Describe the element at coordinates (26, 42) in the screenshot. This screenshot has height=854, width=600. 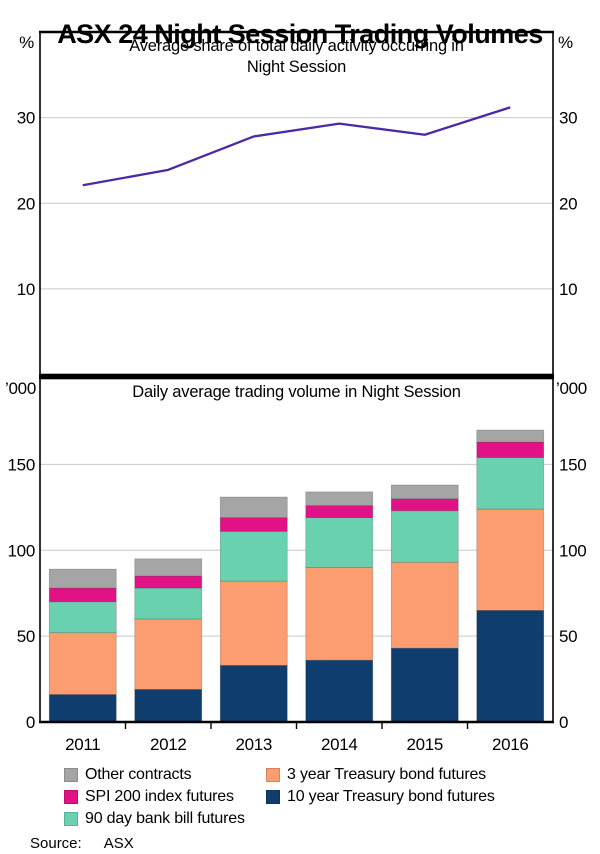
I see `top-left-axis-unit: %` at that location.